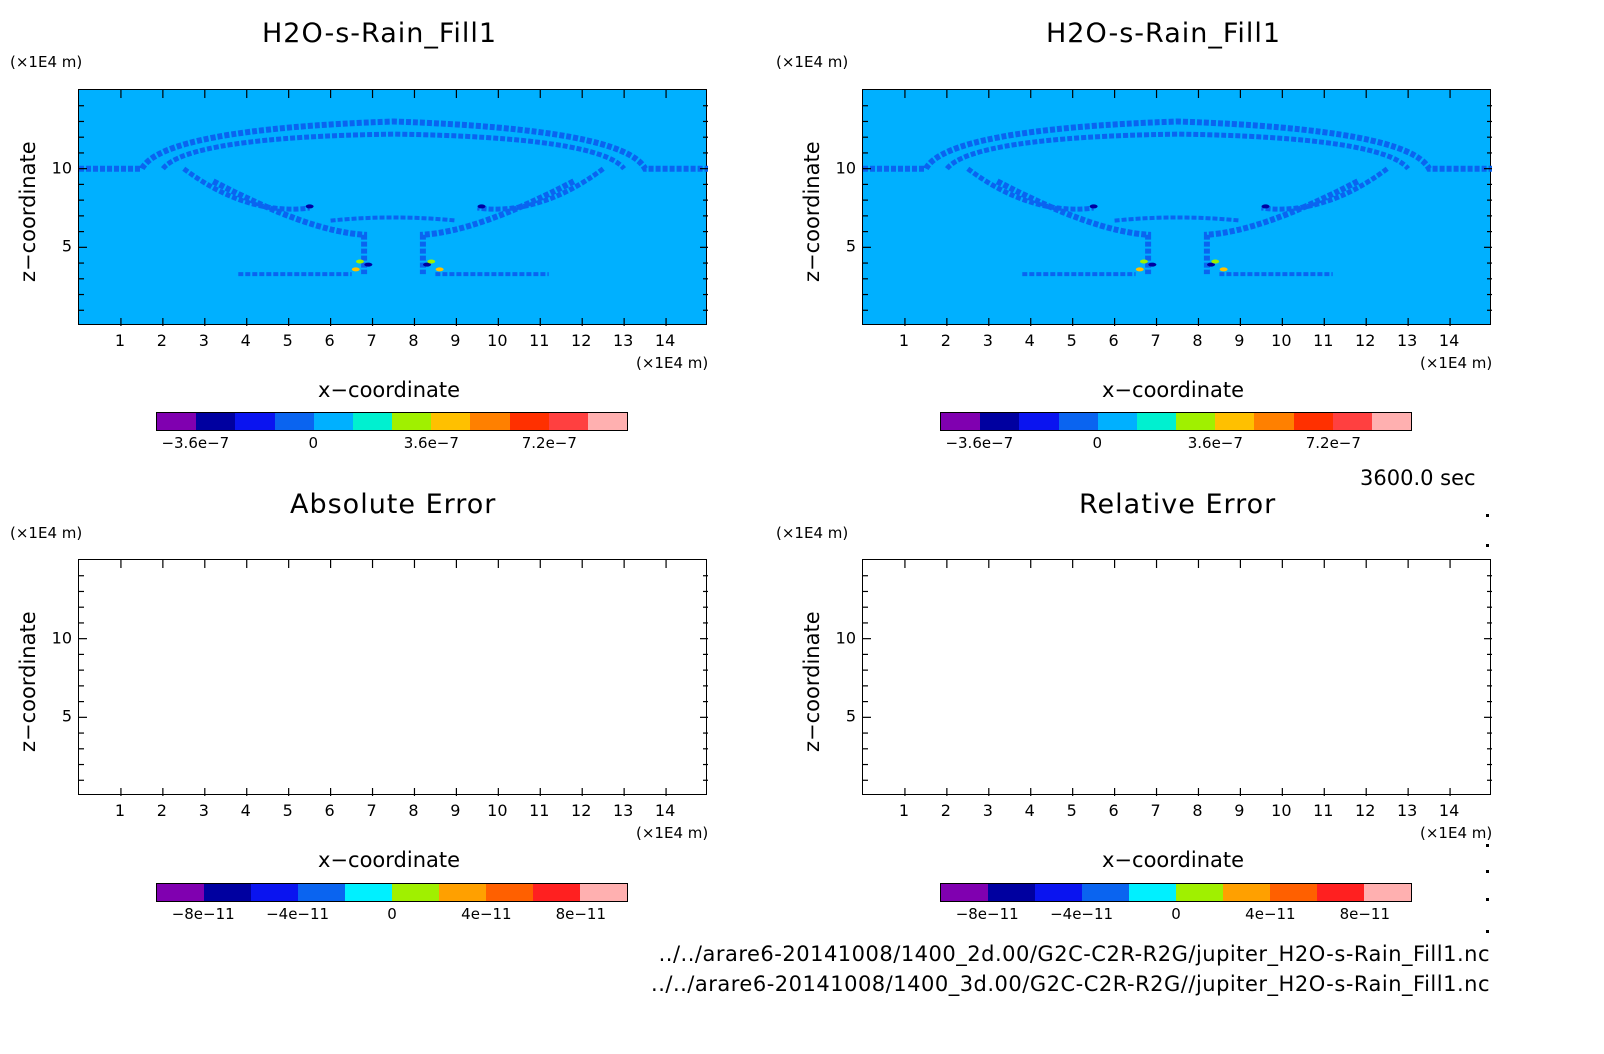  What do you see at coordinates (28, 211) in the screenshot?
I see `y-axis-title: z−coordinate` at bounding box center [28, 211].